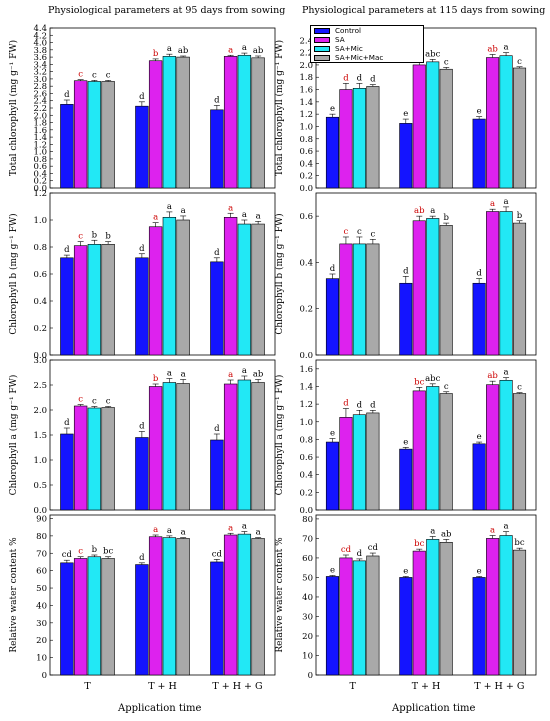 This screenshot has width=550, height=721. What do you see at coordinates (306, 177) in the screenshot?
I see `y-tick-label: 0.2` at bounding box center [306, 177].